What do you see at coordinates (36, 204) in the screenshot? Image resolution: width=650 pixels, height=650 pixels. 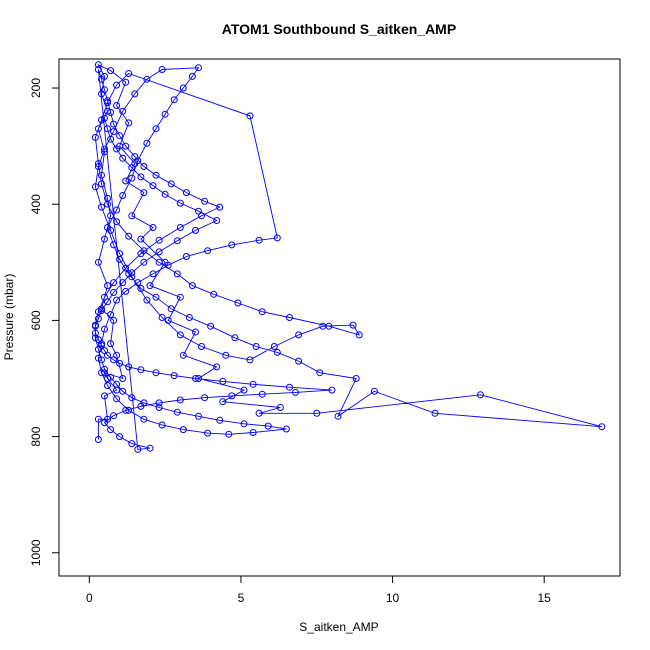 I see `y-tick-label: 400` at bounding box center [36, 204].